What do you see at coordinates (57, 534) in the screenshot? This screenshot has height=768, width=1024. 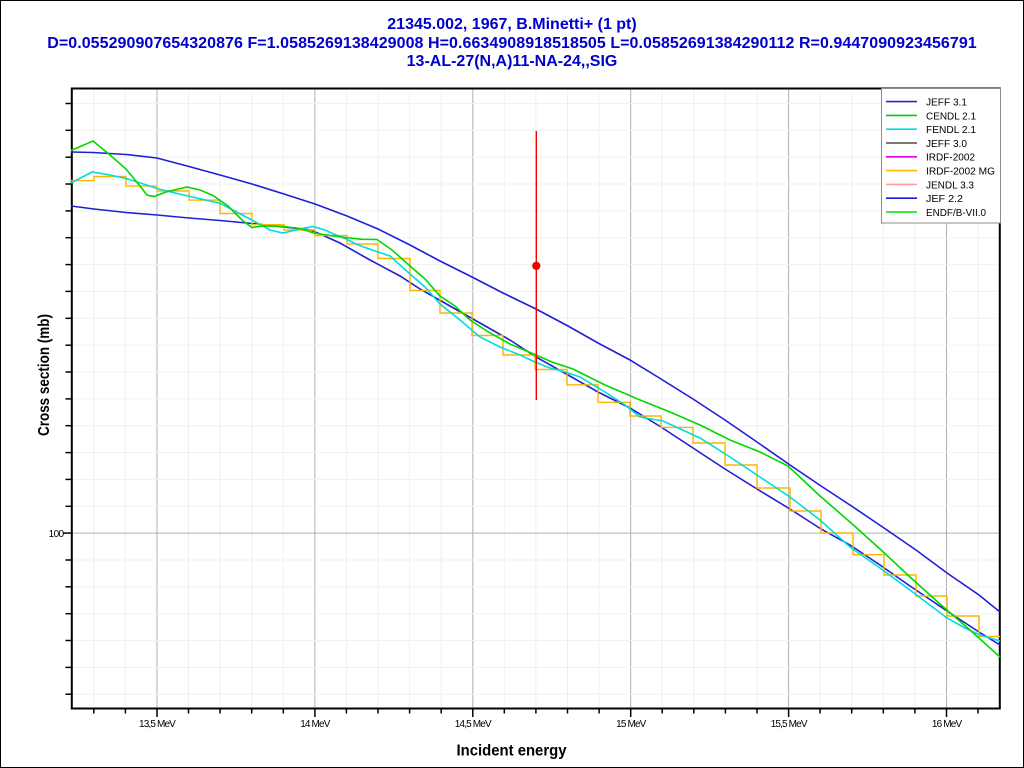 I see `svg-text: 100` at bounding box center [57, 534].